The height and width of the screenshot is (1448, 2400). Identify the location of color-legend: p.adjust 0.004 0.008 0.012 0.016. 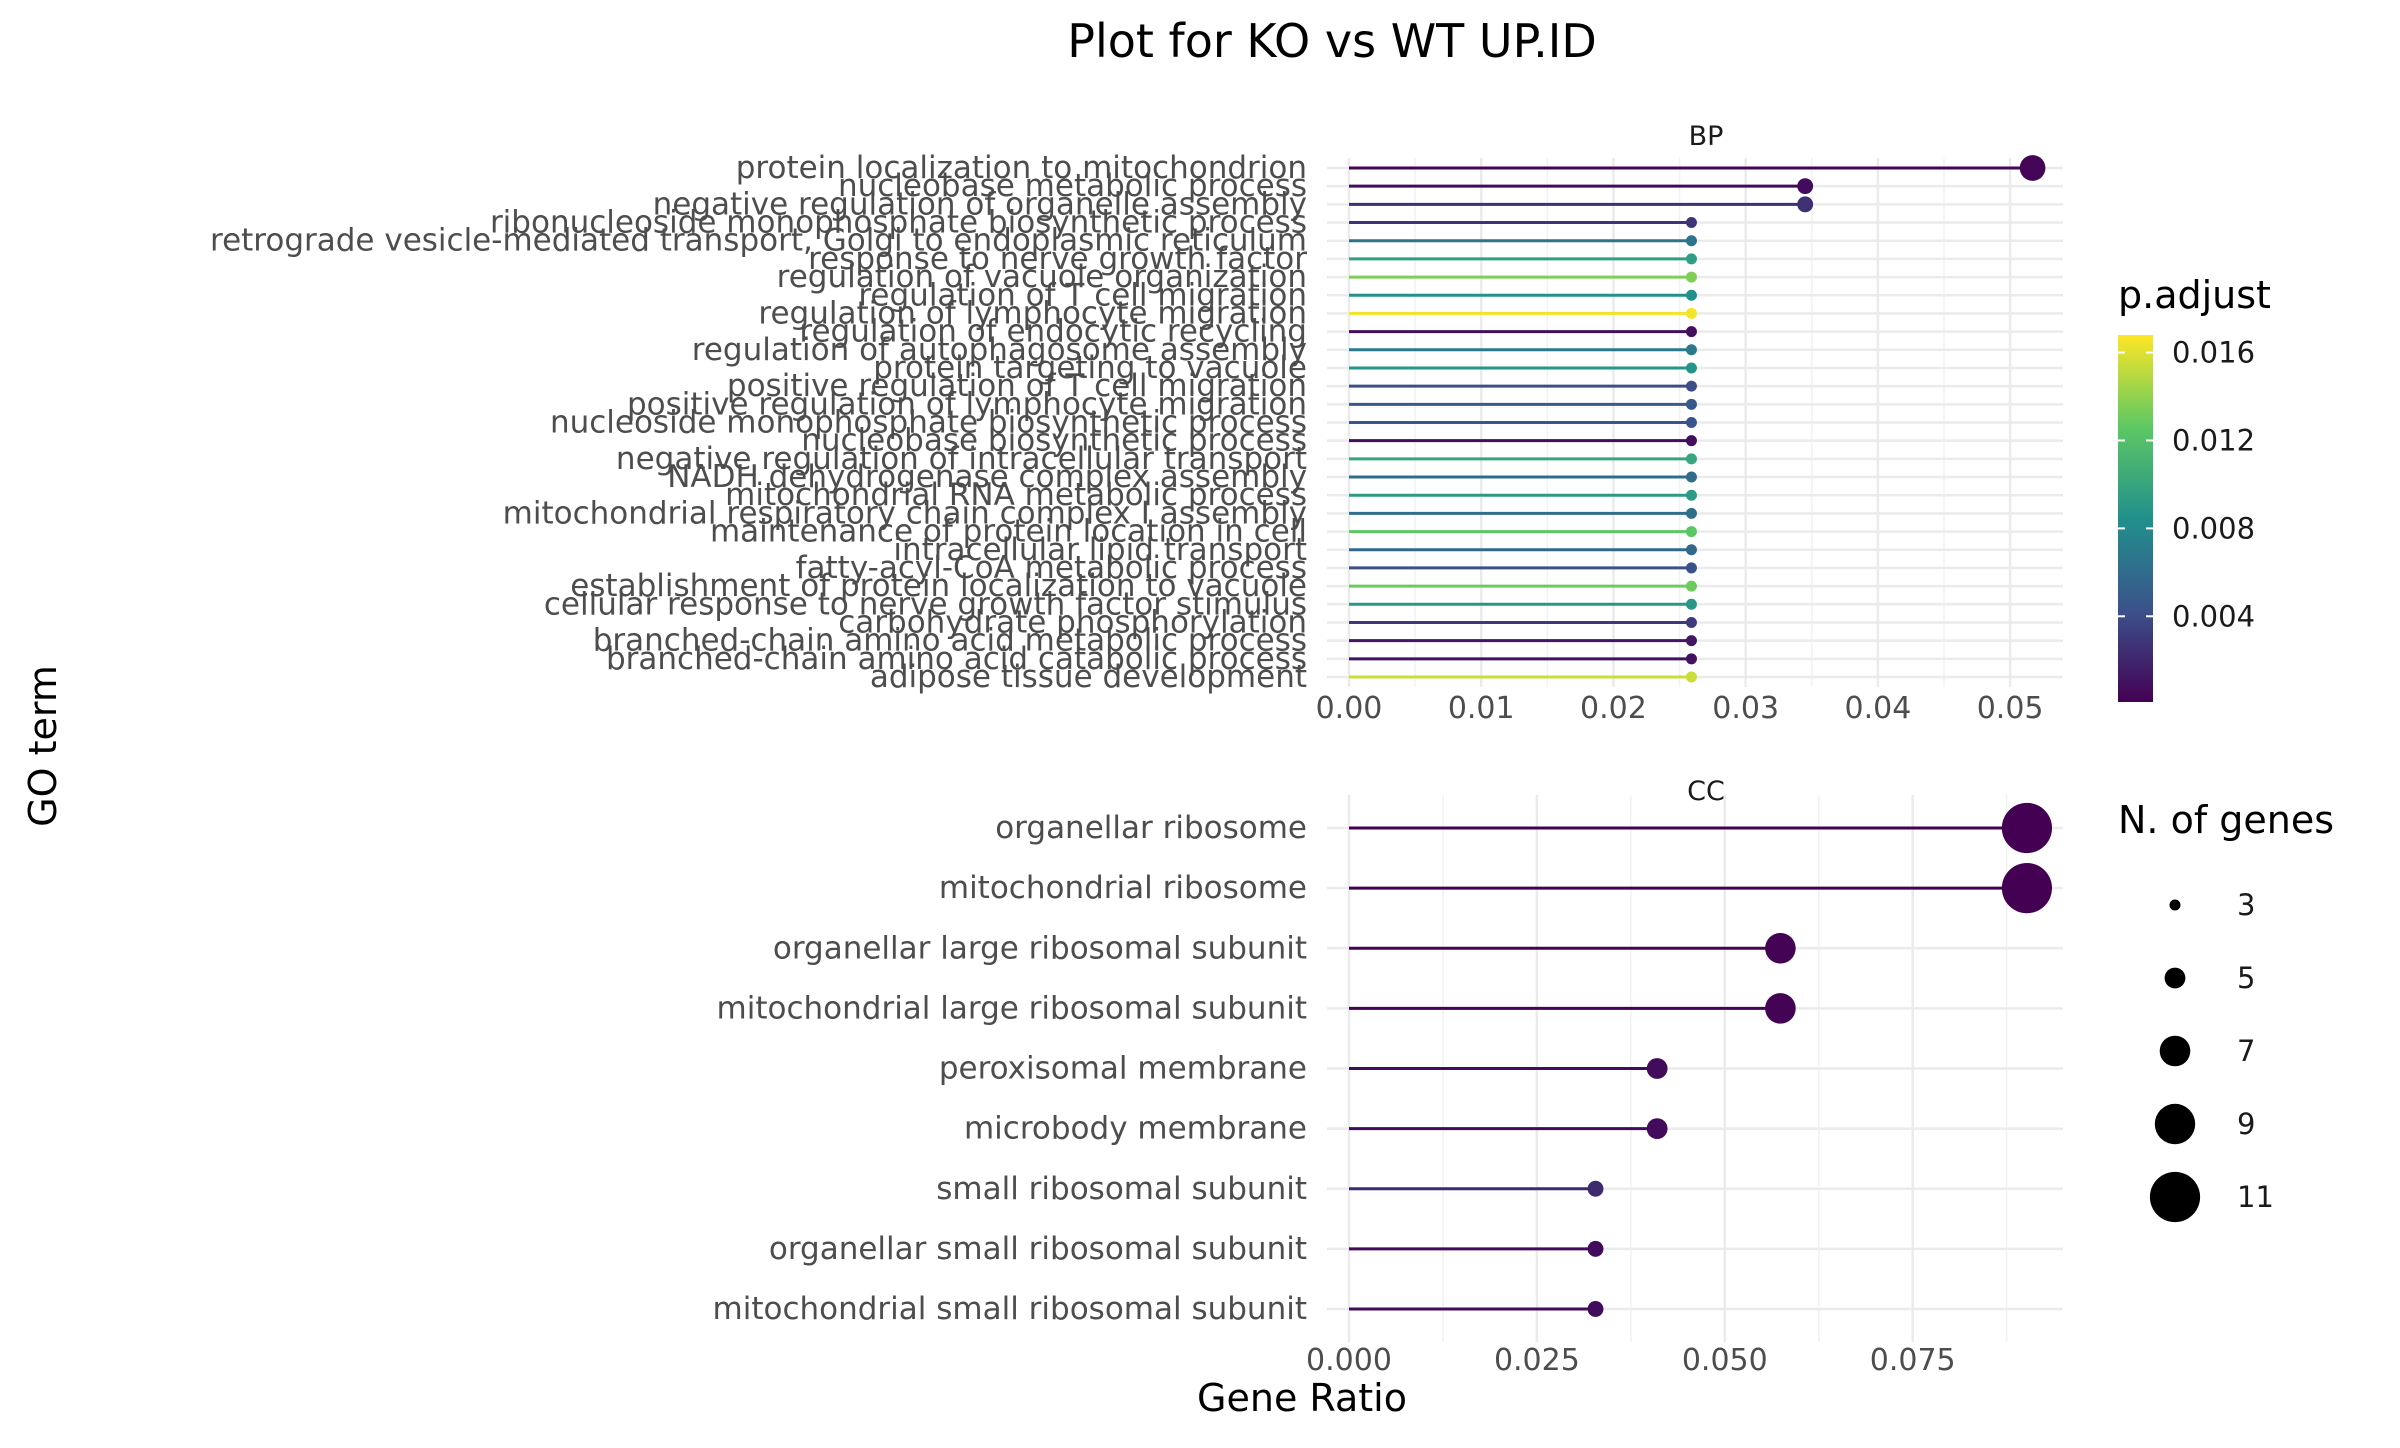
(2194, 487).